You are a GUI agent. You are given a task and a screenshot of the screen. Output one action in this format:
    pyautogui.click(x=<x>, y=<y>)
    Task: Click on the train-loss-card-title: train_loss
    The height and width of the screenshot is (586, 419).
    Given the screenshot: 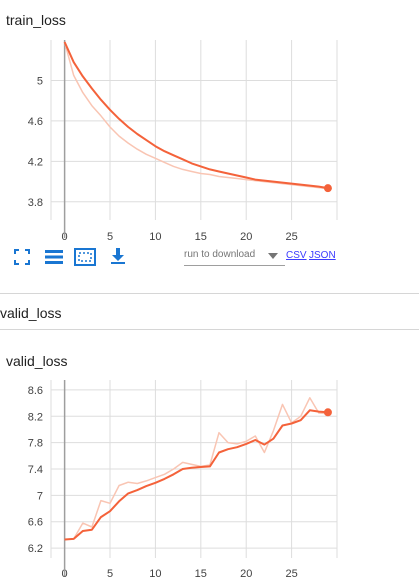 What is the action you would take?
    pyautogui.click(x=36, y=20)
    